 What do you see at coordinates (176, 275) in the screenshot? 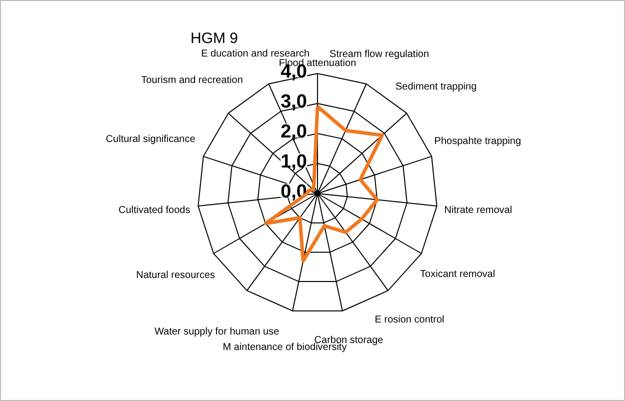
I see `spoke-label: Natural resources` at bounding box center [176, 275].